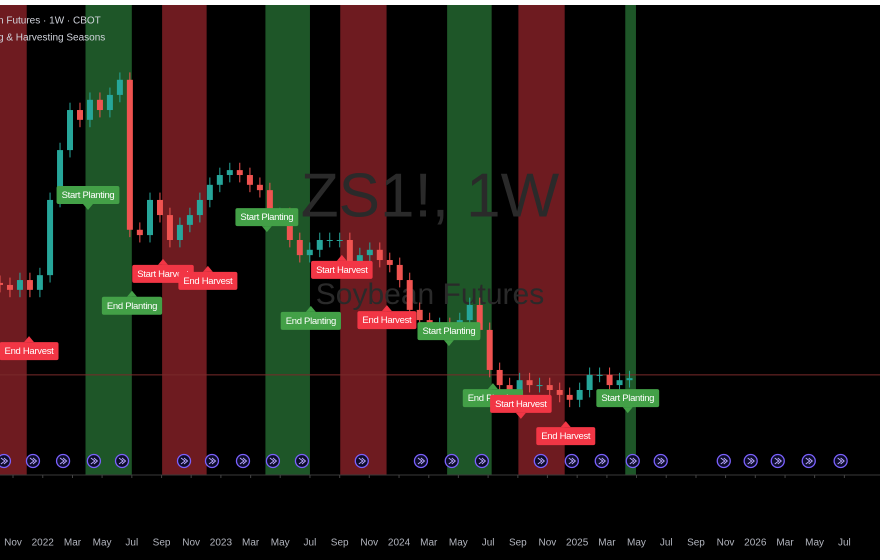 The image size is (880, 560). I want to click on label-text: End Planting, so click(132, 306).